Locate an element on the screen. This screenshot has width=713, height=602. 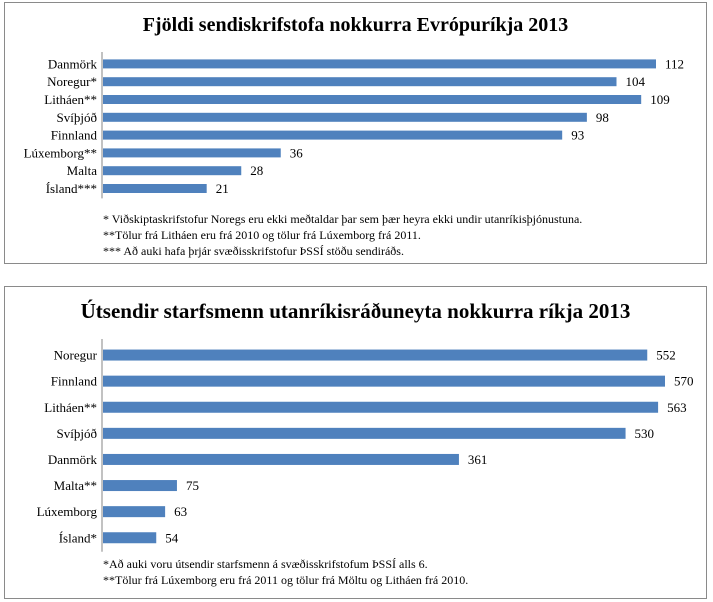
data-label: 570 is located at coordinates (684, 381).